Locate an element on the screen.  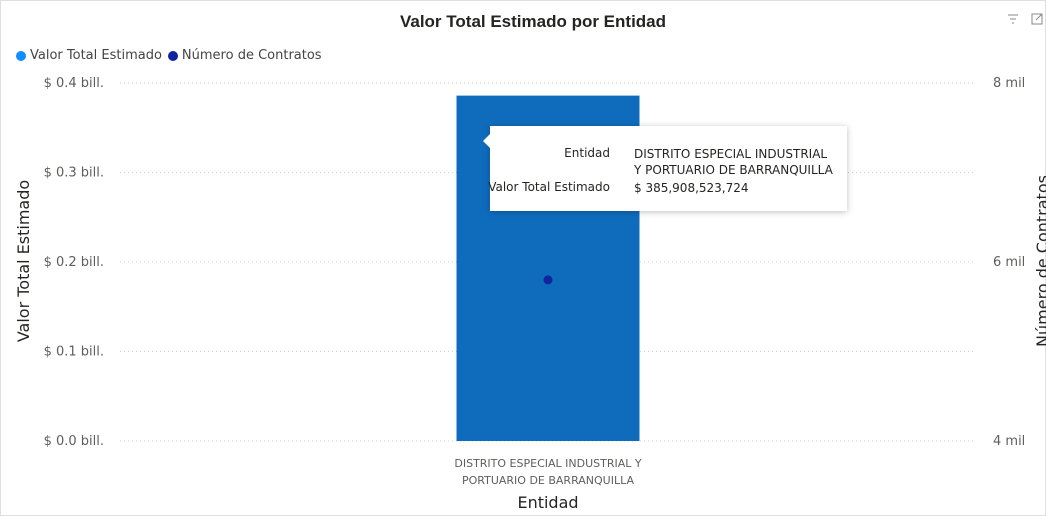
legend-swatch-numero-contratos is located at coordinates (172, 55).